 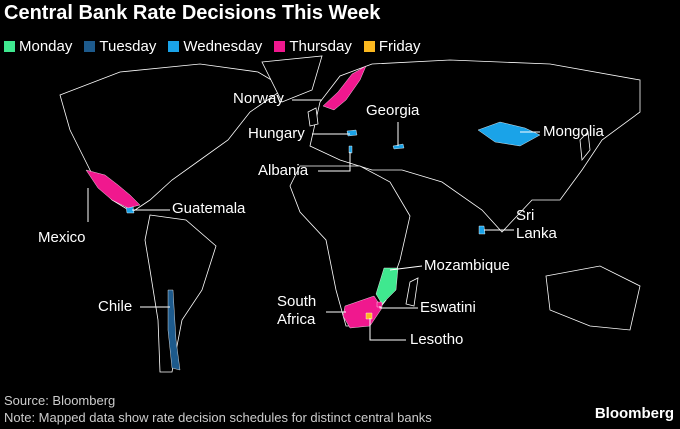 What do you see at coordinates (192, 13) in the screenshot?
I see `title: Central Bank Rate Decisions This Week` at bounding box center [192, 13].